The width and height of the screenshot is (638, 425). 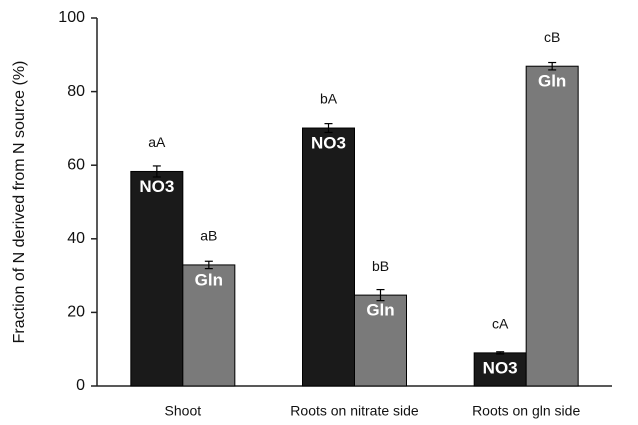 I want to click on x-tick-label: Roots on gln side, so click(x=526, y=411).